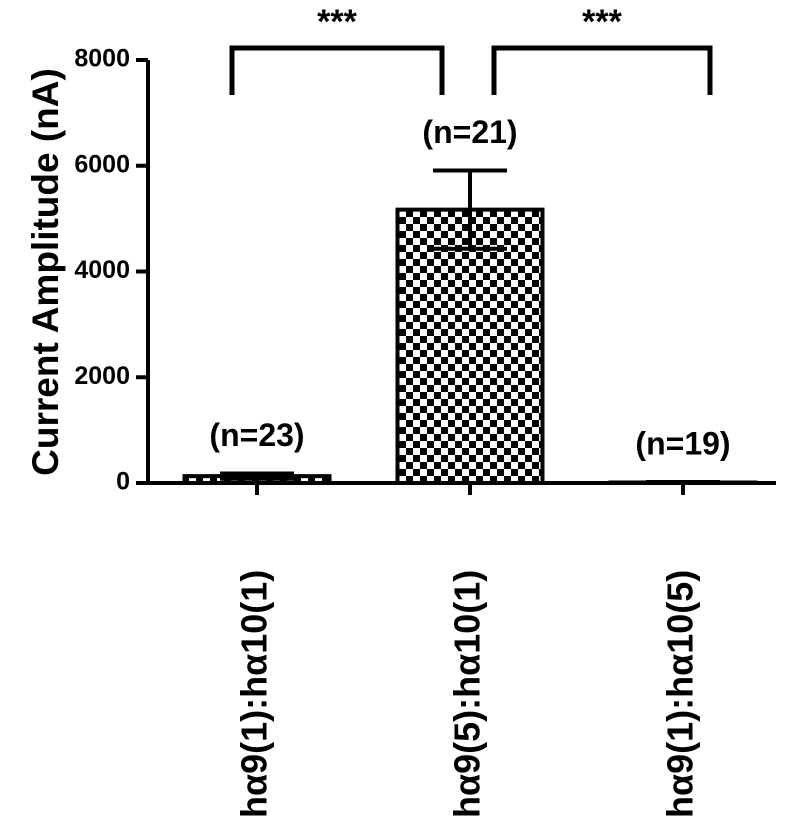  Describe the element at coordinates (680, 694) in the screenshot. I see `x-tick-label: hα9(1):hα10(5)` at that location.